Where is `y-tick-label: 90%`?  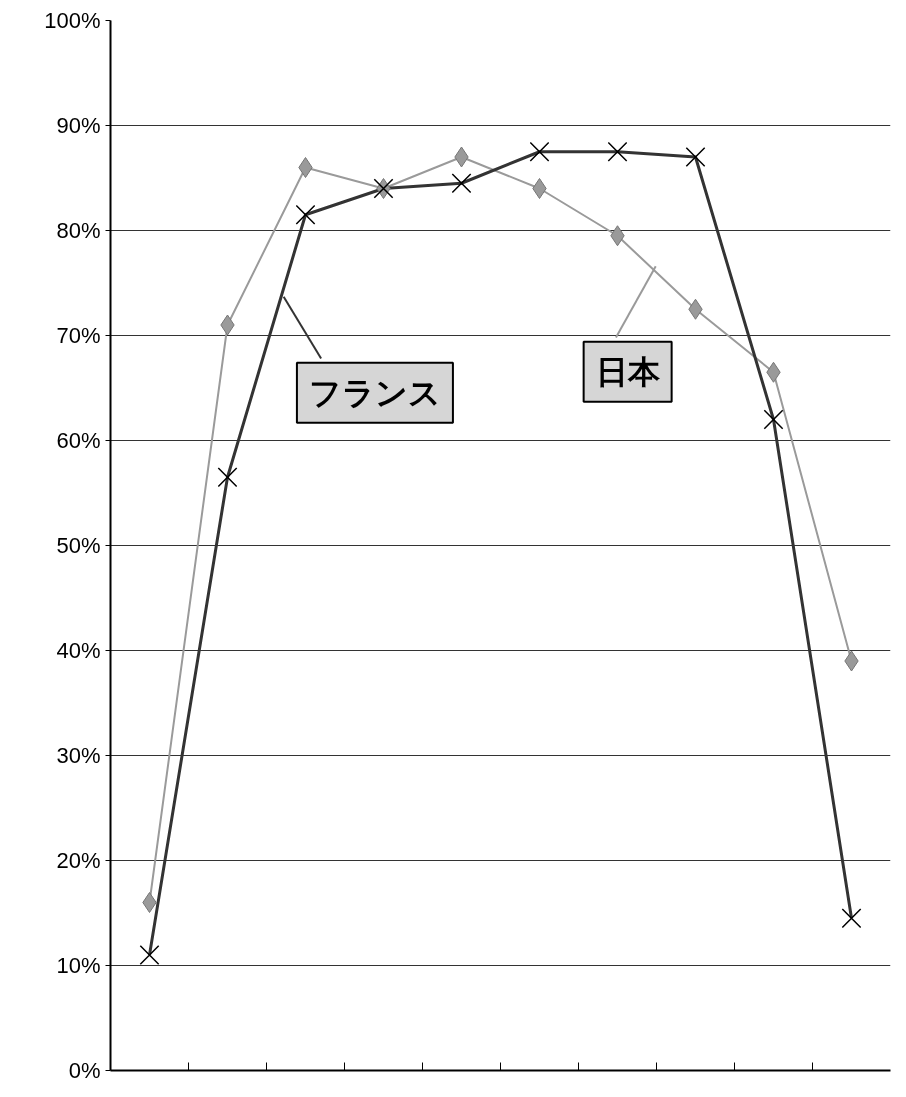 y-tick-label: 90% is located at coordinates (78, 125).